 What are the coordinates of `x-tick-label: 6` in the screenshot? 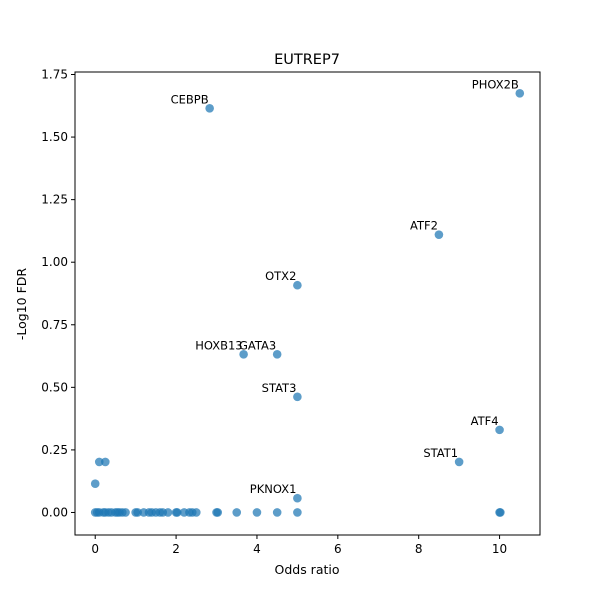 It's located at (338, 549).